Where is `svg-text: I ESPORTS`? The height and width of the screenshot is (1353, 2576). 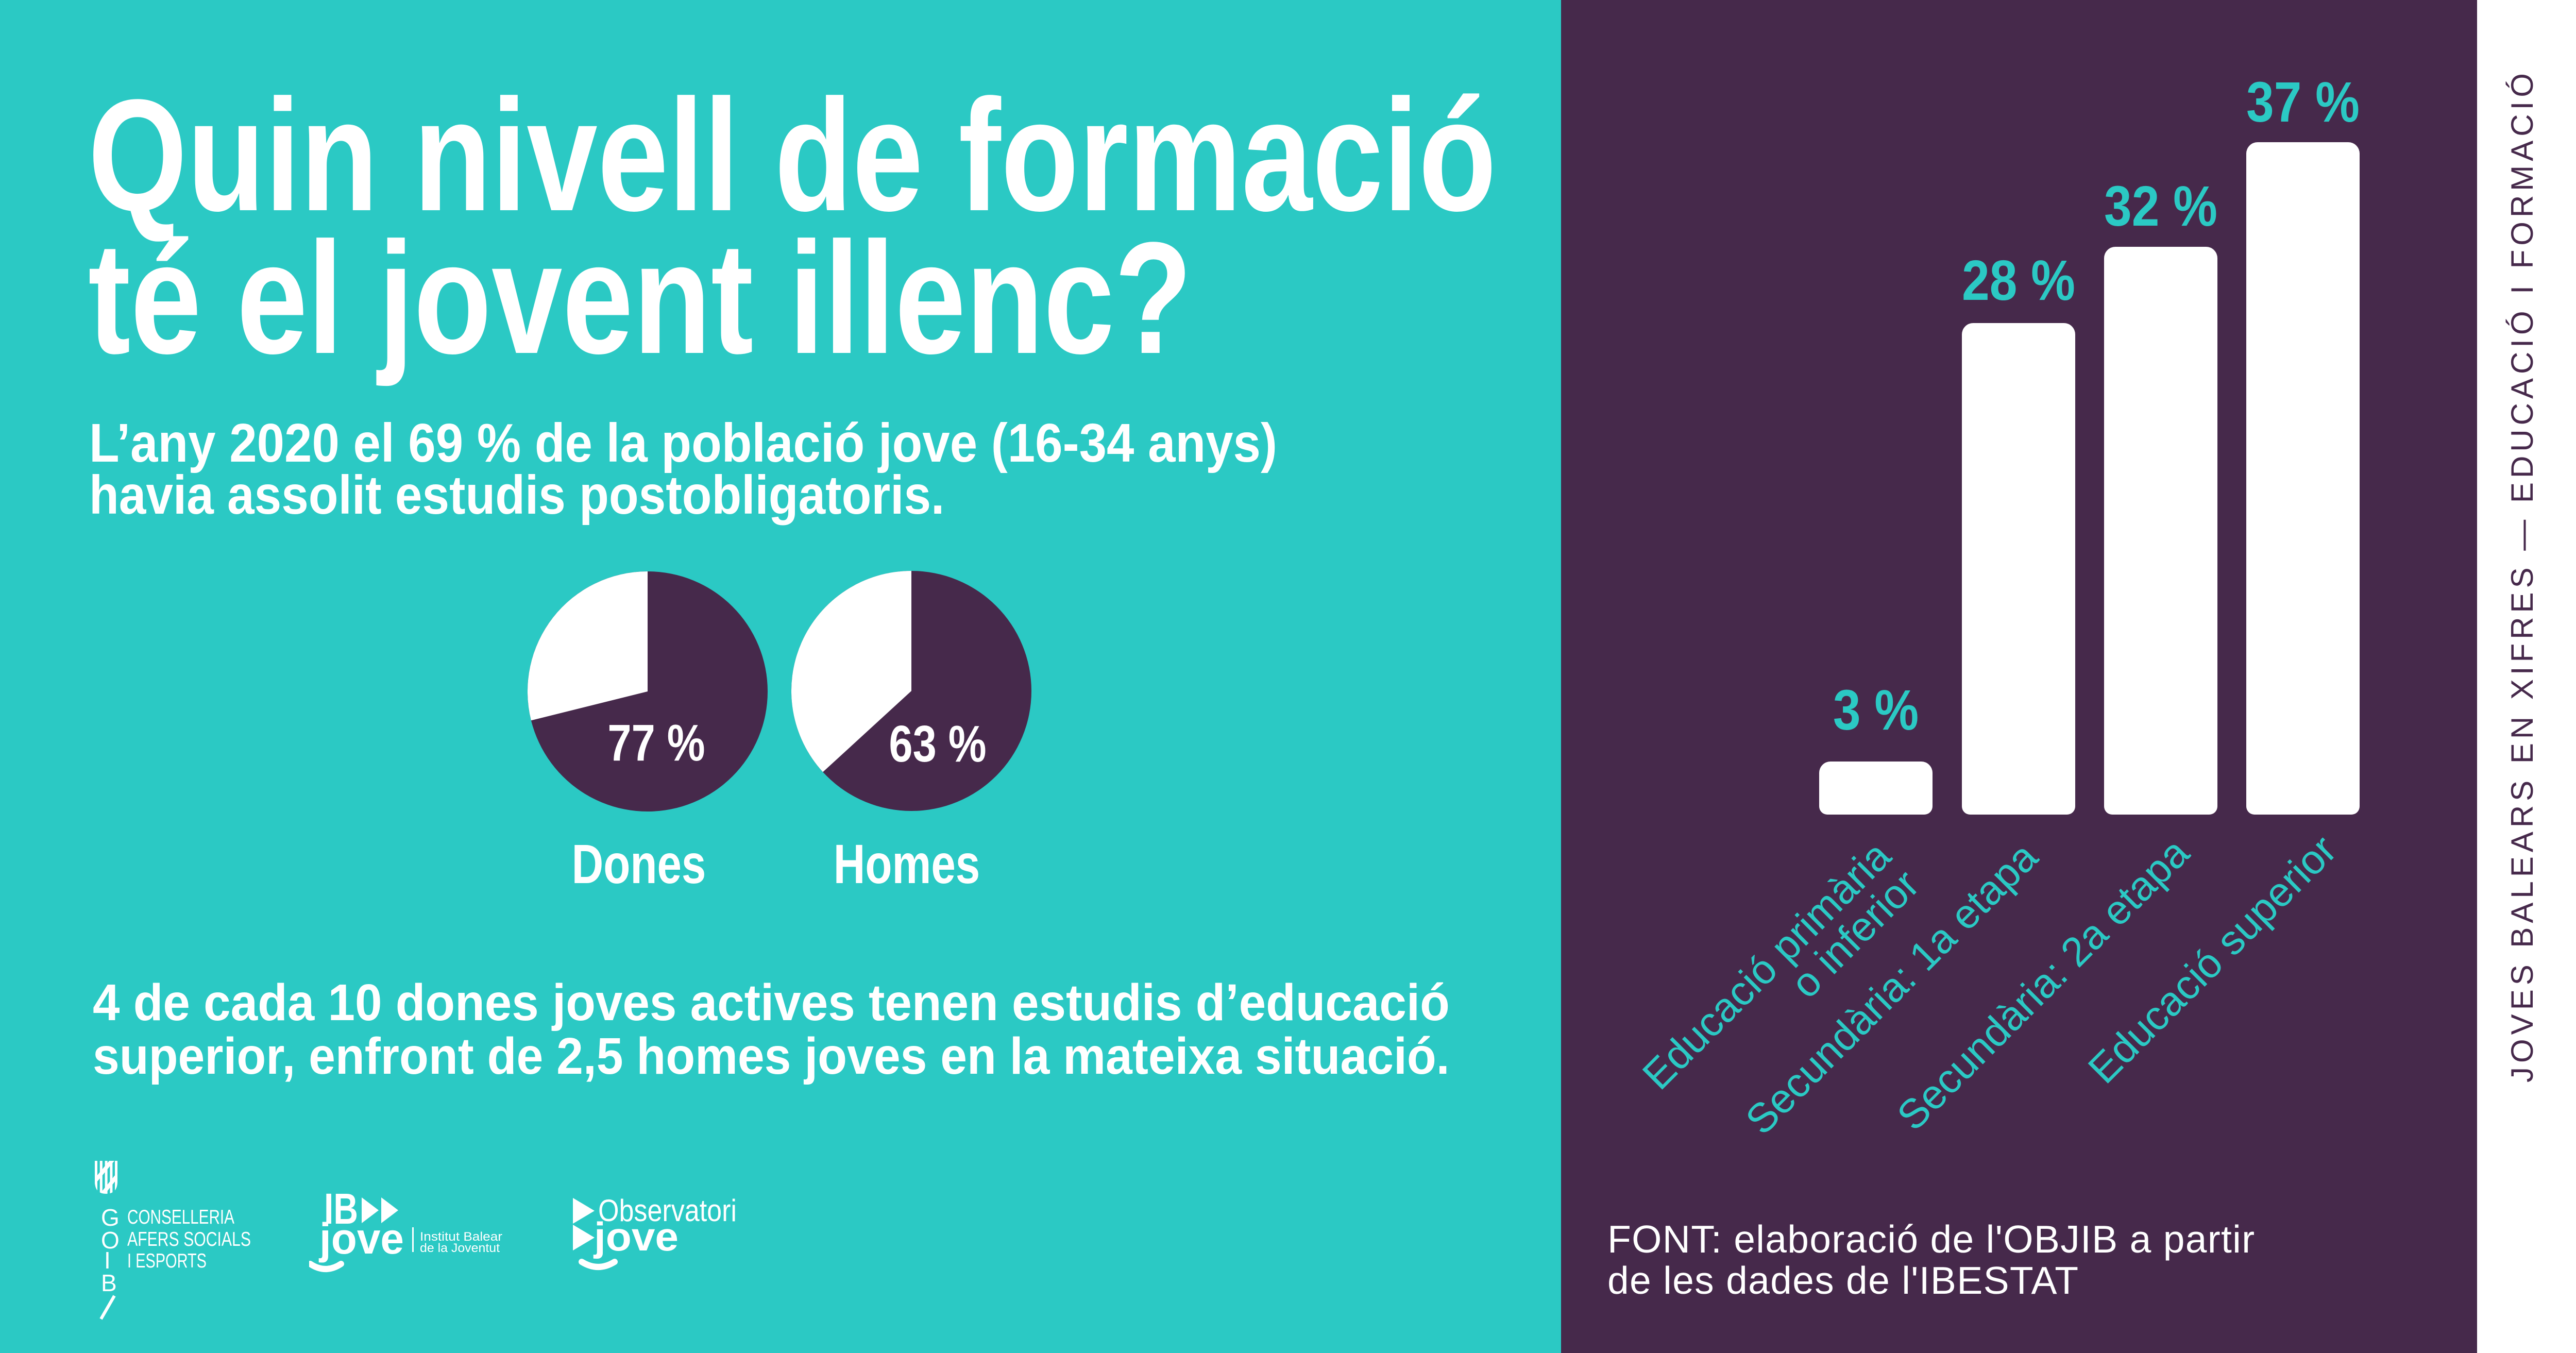 svg-text: I ESPORTS is located at coordinates (167, 1261).